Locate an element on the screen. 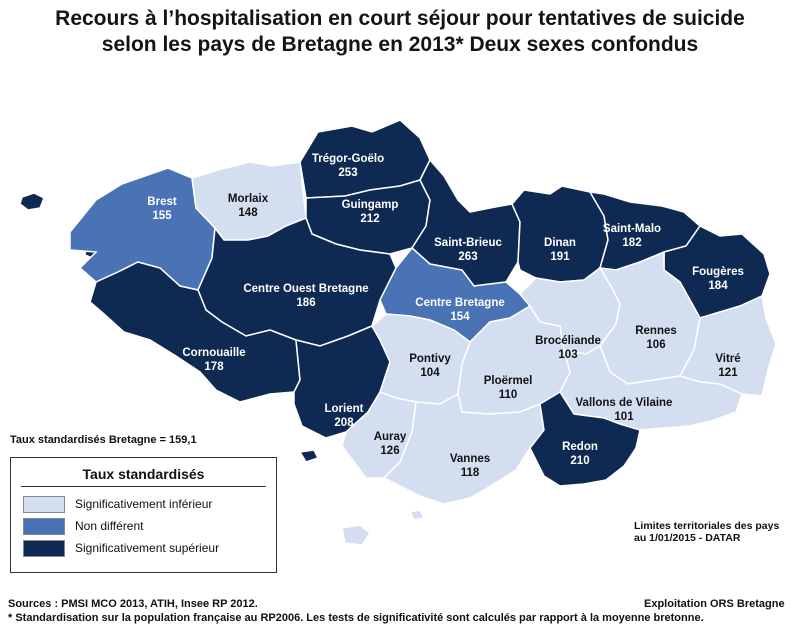  region-vannes is located at coordinates (463, 448).